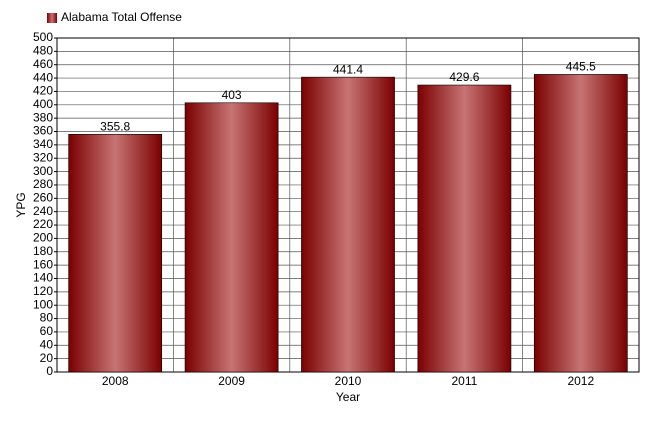 The image size is (649, 433). What do you see at coordinates (47, 318) in the screenshot?
I see `y-tick-label: 80` at bounding box center [47, 318].